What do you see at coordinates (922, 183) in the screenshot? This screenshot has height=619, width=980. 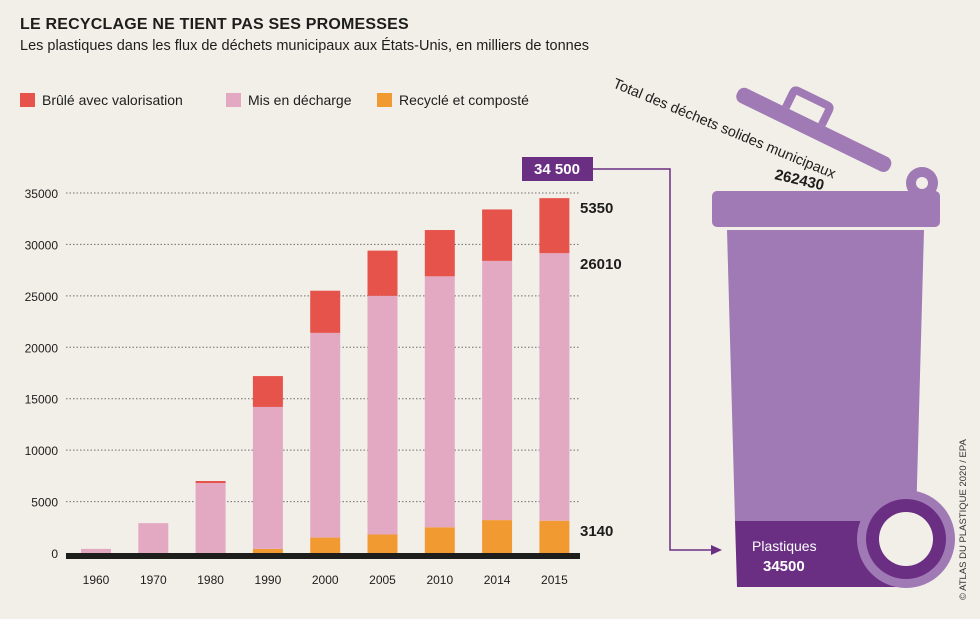 I see `bin-hinge-hole` at bounding box center [922, 183].